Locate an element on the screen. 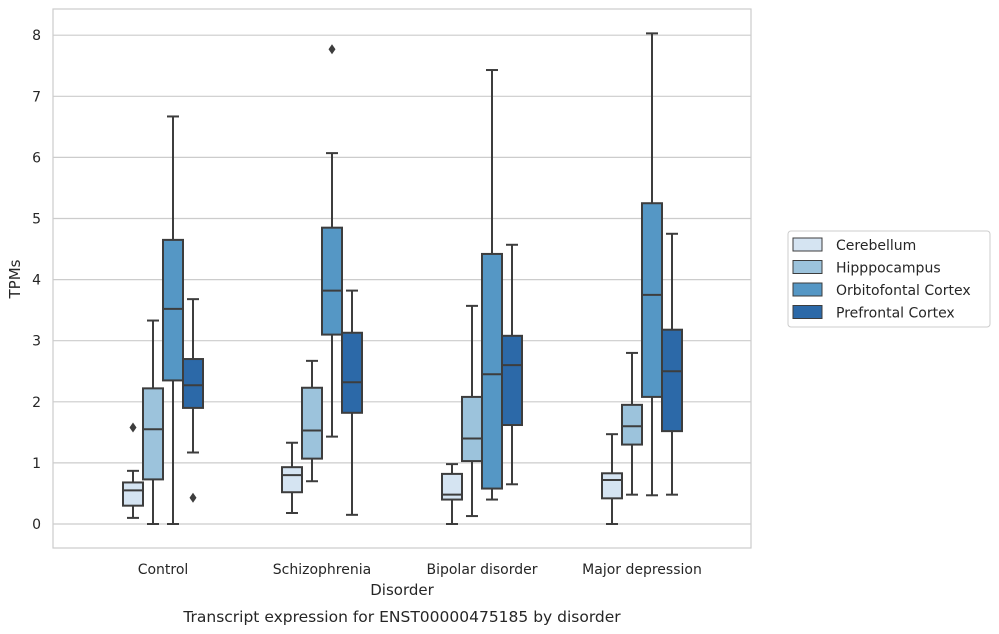  x-tick-label: Major depression is located at coordinates (642, 570).